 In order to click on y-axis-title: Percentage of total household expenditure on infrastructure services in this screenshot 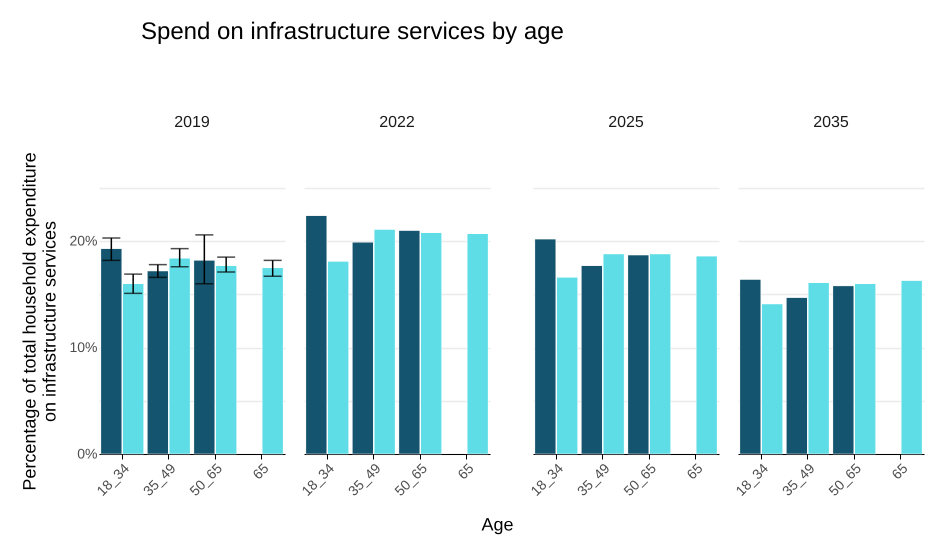, I will do `click(39, 321)`.